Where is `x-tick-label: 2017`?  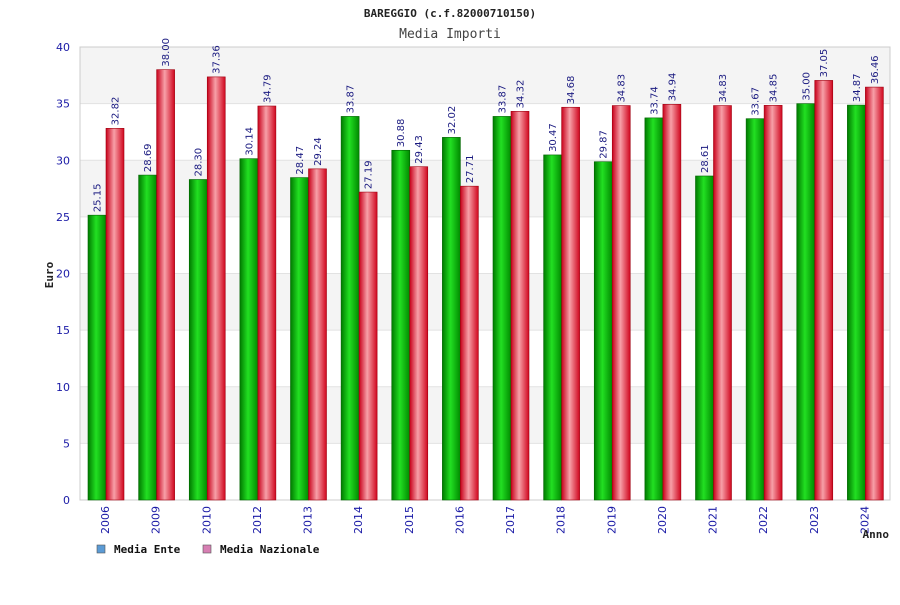 x-tick-label: 2017 is located at coordinates (510, 520).